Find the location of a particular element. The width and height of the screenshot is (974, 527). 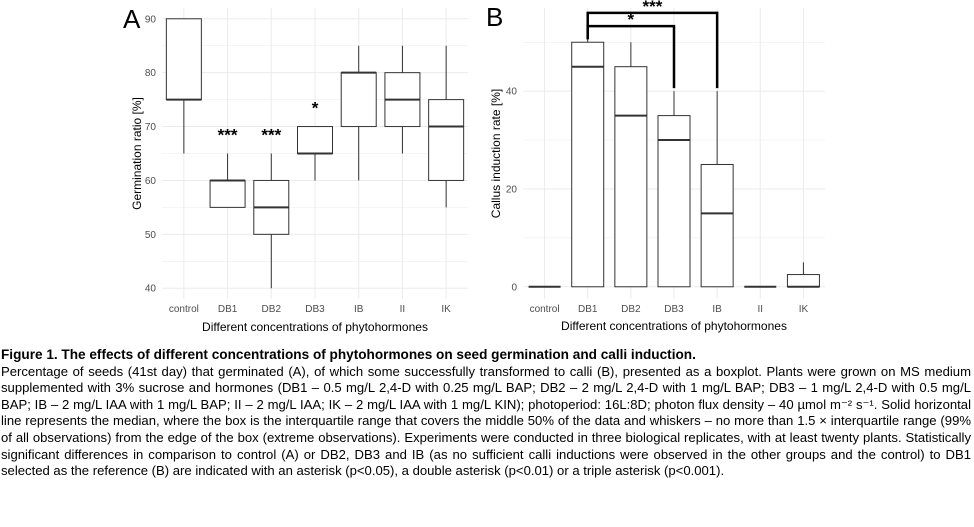

panel-letter: A is located at coordinates (132, 19).